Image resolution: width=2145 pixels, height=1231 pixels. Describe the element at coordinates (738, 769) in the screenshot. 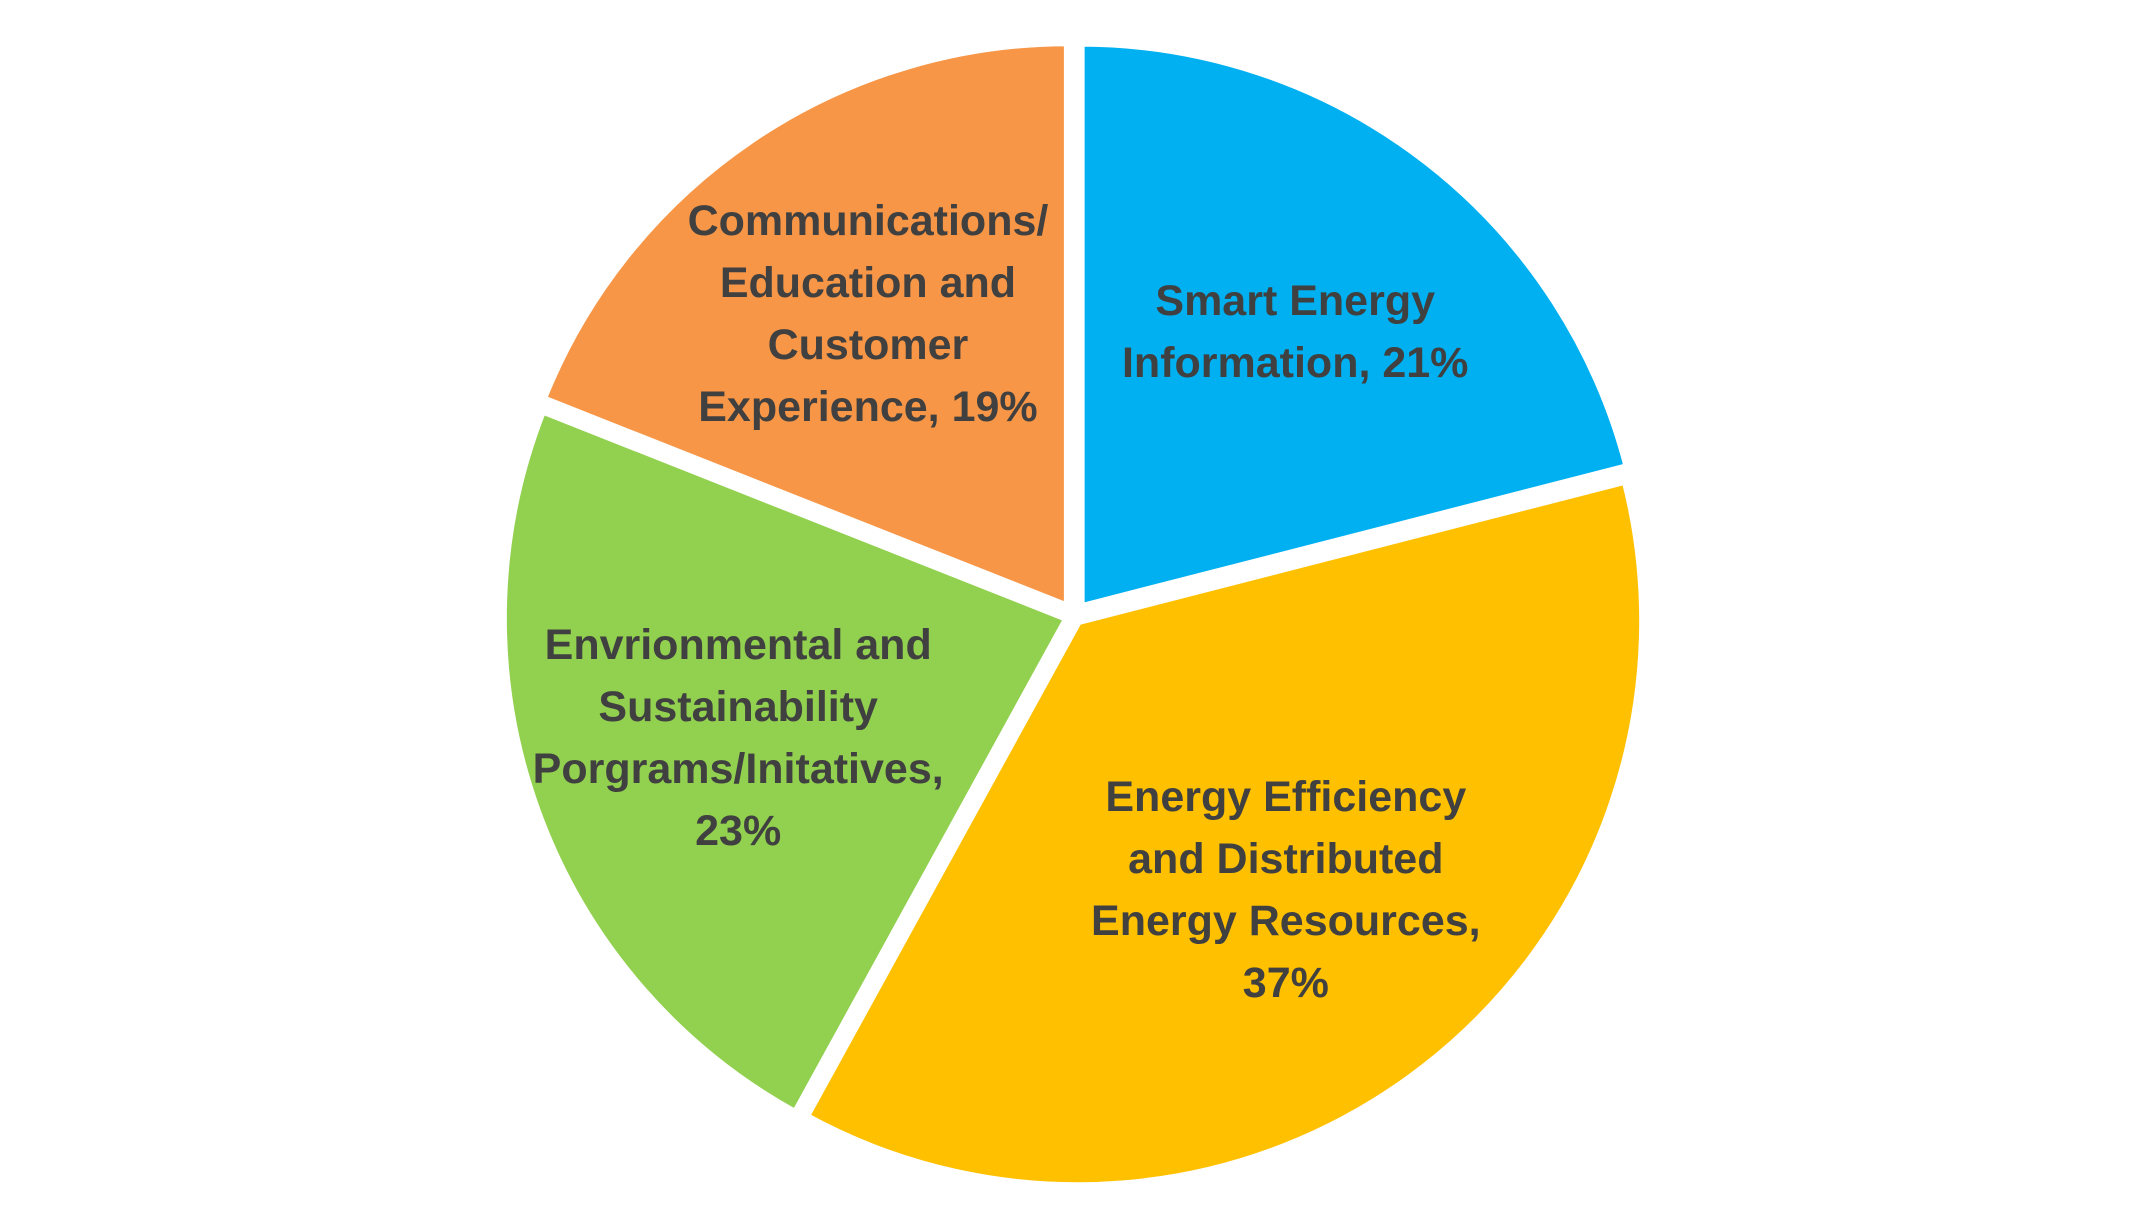

I see `slice-label-line: Porgrams/Initatives,` at that location.